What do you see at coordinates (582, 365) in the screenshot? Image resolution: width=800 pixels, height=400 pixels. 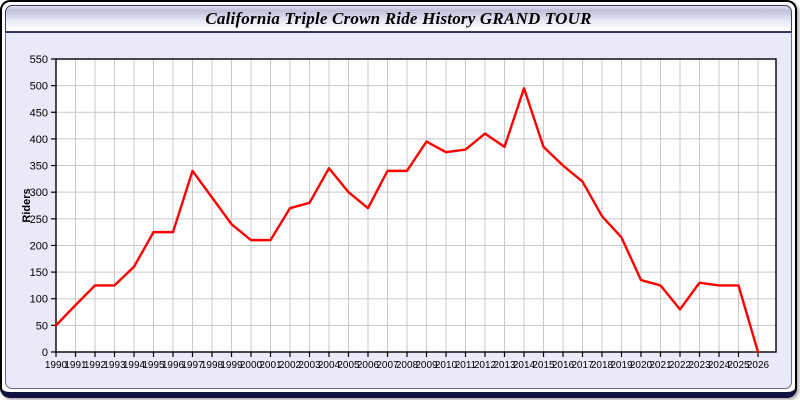 I see `x-tick-label: 2017` at bounding box center [582, 365].